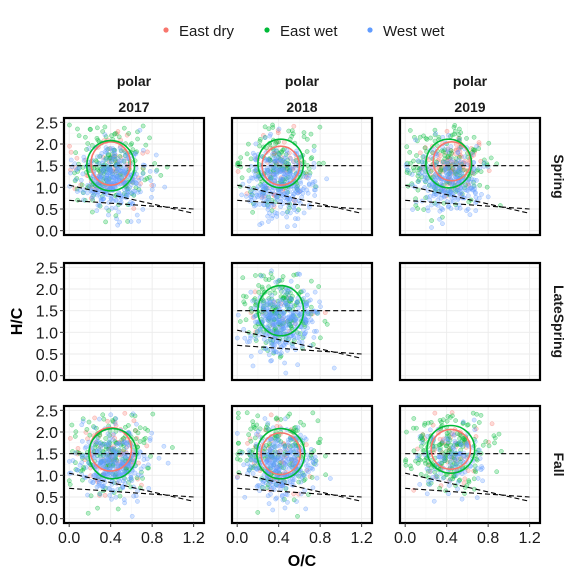  What do you see at coordinates (302, 561) in the screenshot?
I see `x-axis-title: O/C` at bounding box center [302, 561].